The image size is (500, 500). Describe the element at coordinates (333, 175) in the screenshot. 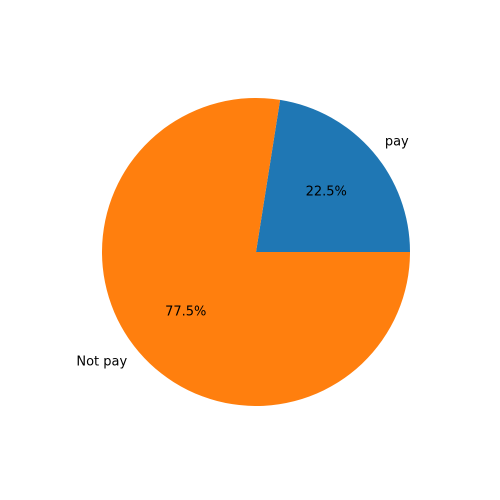

I see `pie-slice-pay` at that location.